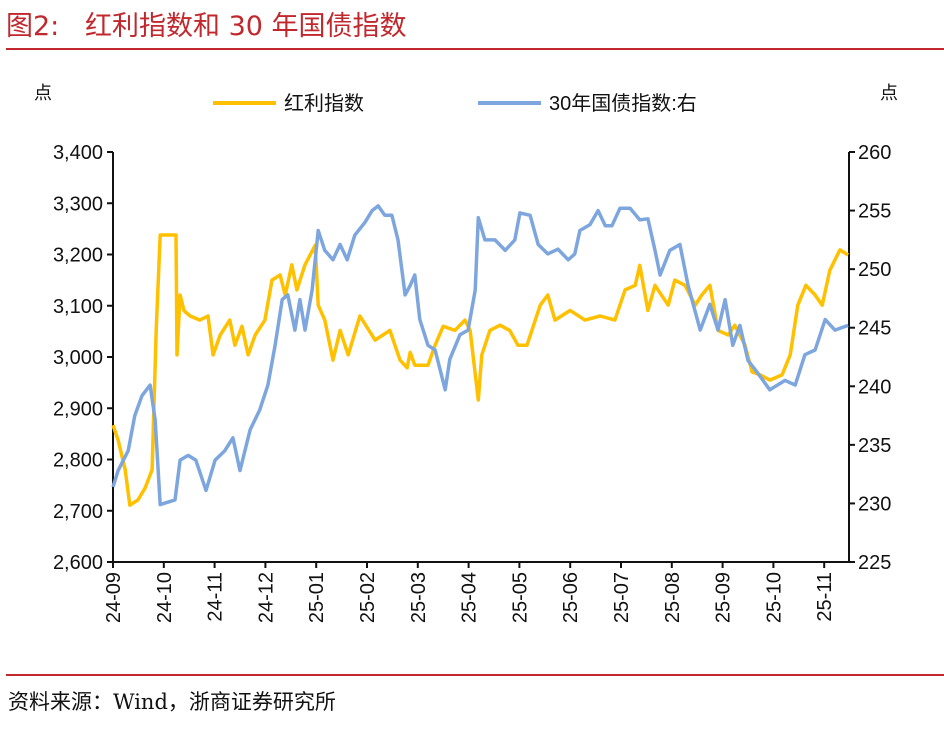  Describe the element at coordinates (571, 597) in the screenshot. I see `x-tick-label: 25-06` at that location.